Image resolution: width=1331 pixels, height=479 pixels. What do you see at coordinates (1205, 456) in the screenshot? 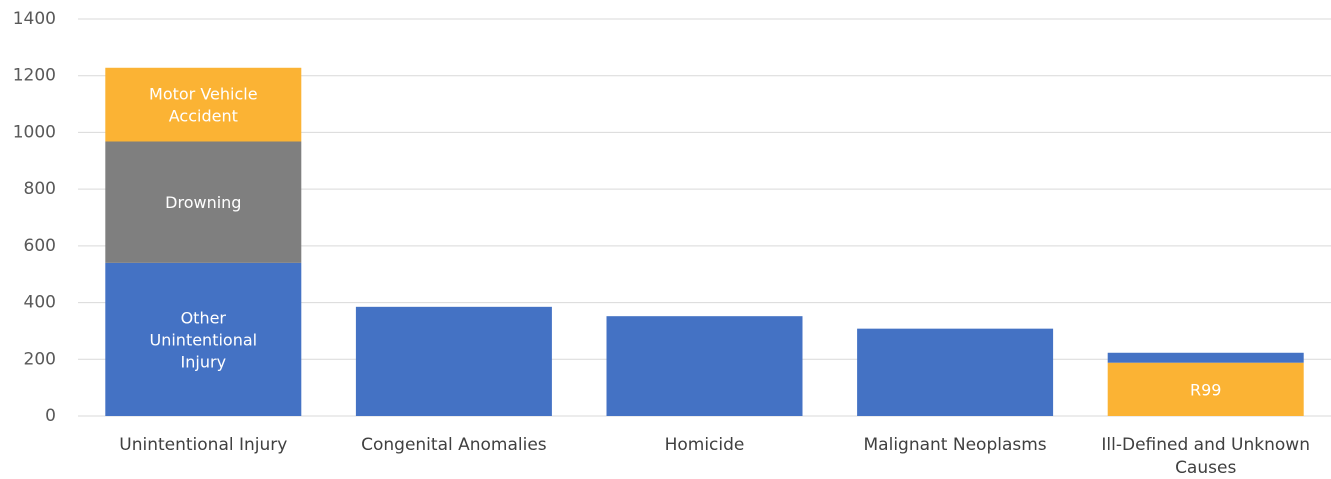
I see `x-category-label: Ill-Defined and Unknown Causes` at bounding box center [1205, 456].